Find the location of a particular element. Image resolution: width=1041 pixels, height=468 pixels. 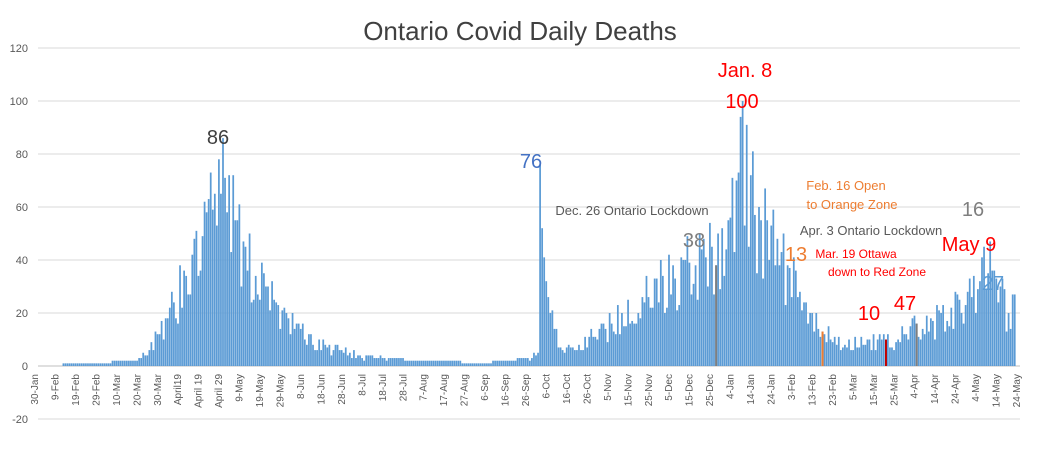

x-tick-label: 27-Aug is located at coordinates (465, 390).